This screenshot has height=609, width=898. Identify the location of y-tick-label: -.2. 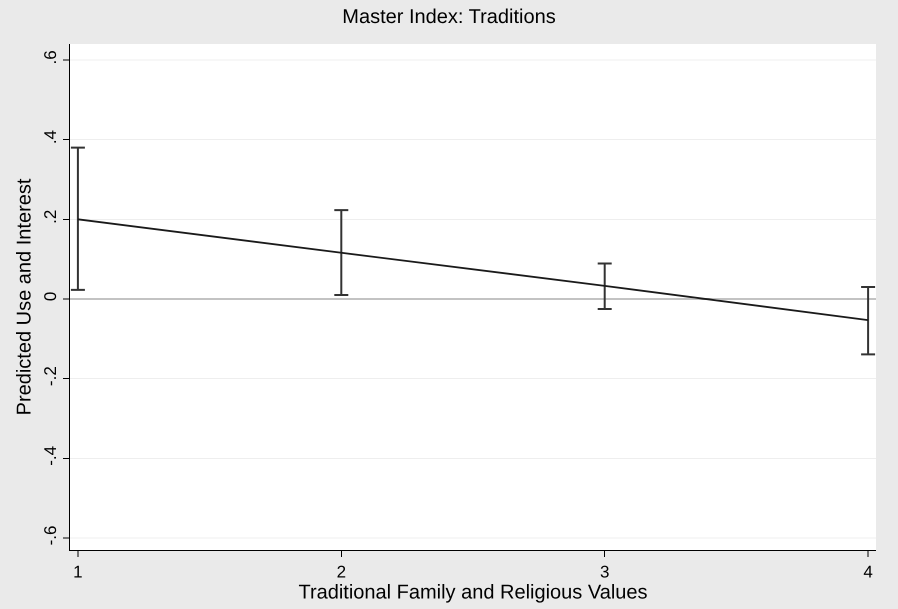
(50, 376).